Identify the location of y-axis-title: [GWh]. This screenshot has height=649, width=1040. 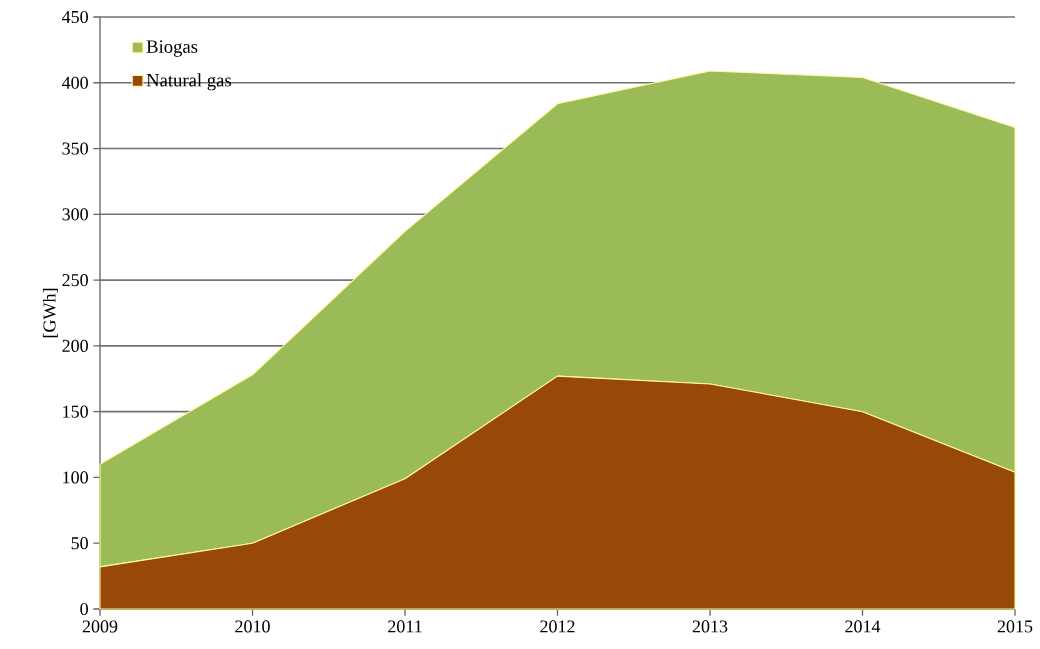
(50, 313).